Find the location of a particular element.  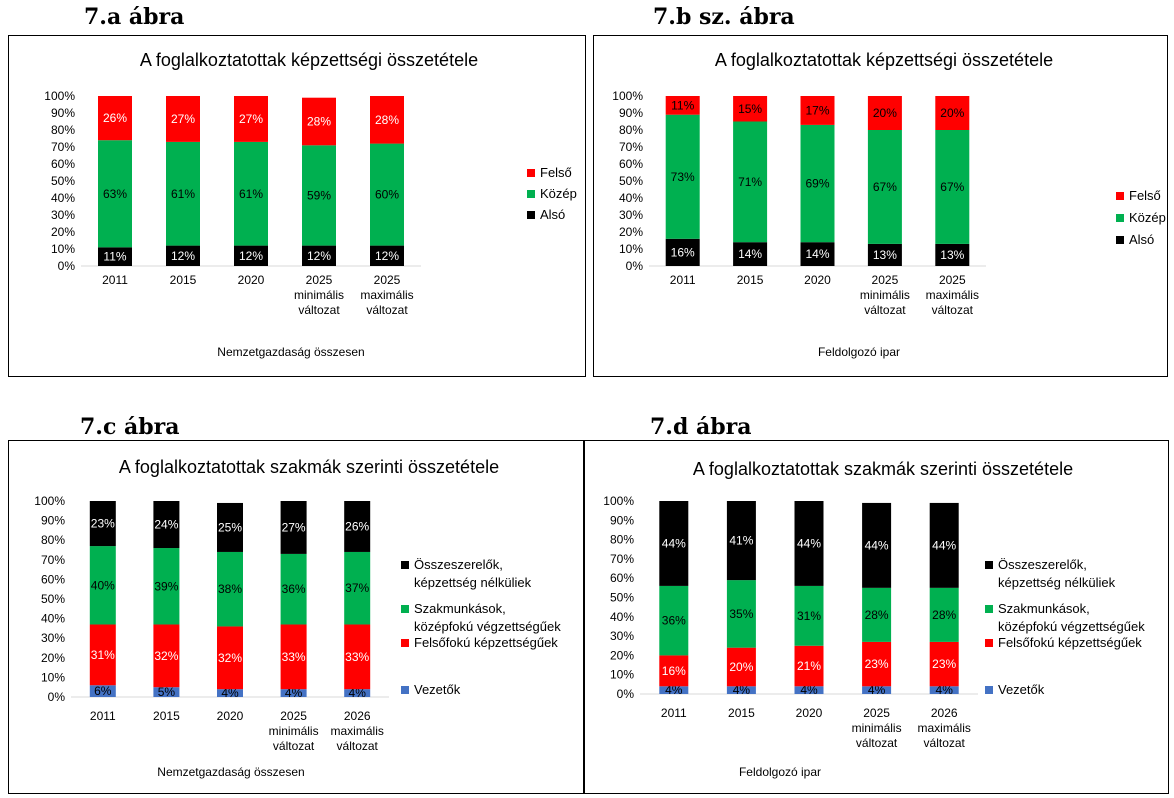

x-axis-title: Feldolgozó ipar is located at coordinates (859, 352).